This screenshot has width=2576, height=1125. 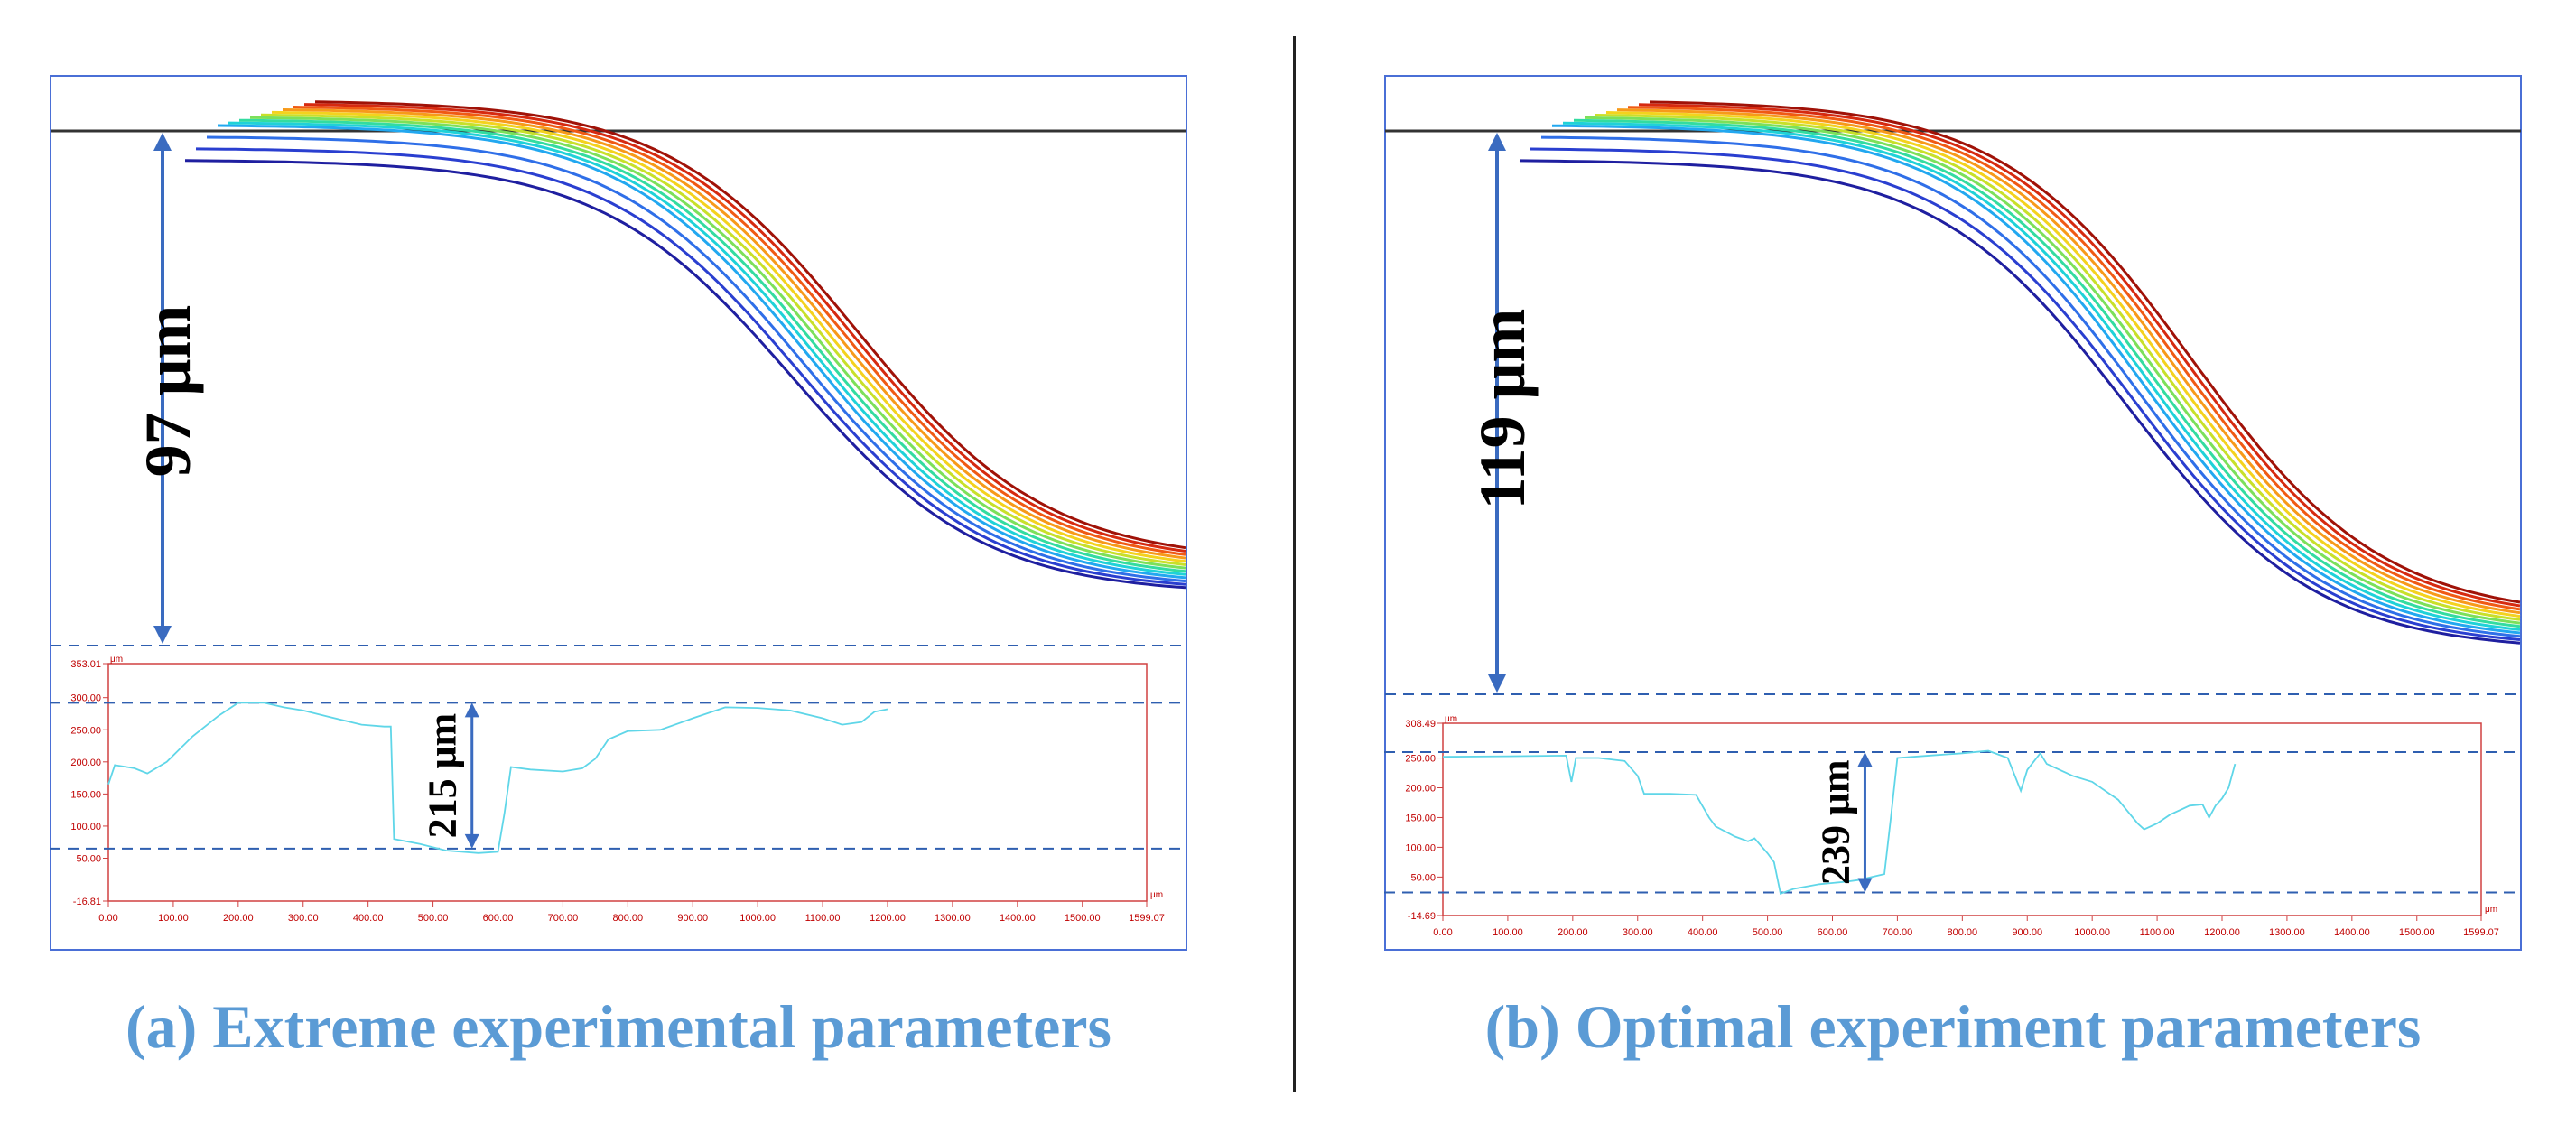 What do you see at coordinates (1497, 413) in the screenshot?
I see `depth-arrow` at bounding box center [1497, 413].